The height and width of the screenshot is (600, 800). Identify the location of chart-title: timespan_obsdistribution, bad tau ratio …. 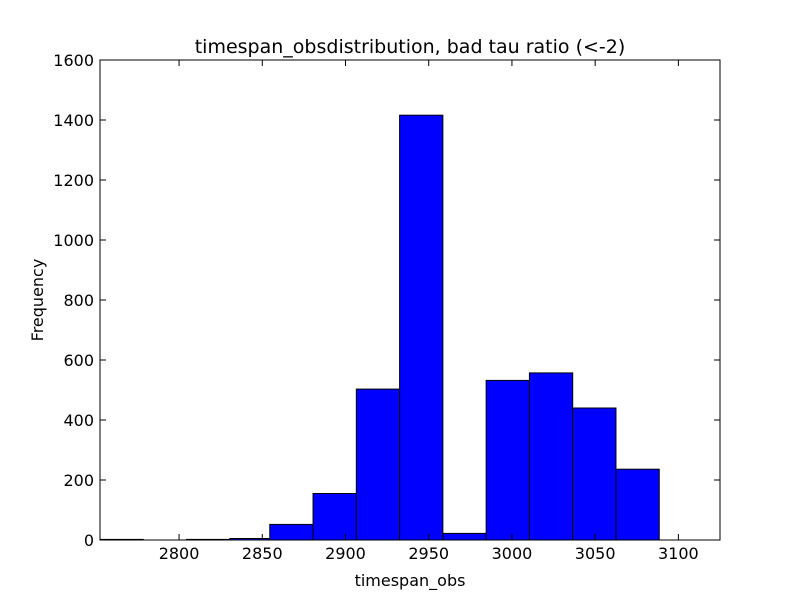
(410, 47).